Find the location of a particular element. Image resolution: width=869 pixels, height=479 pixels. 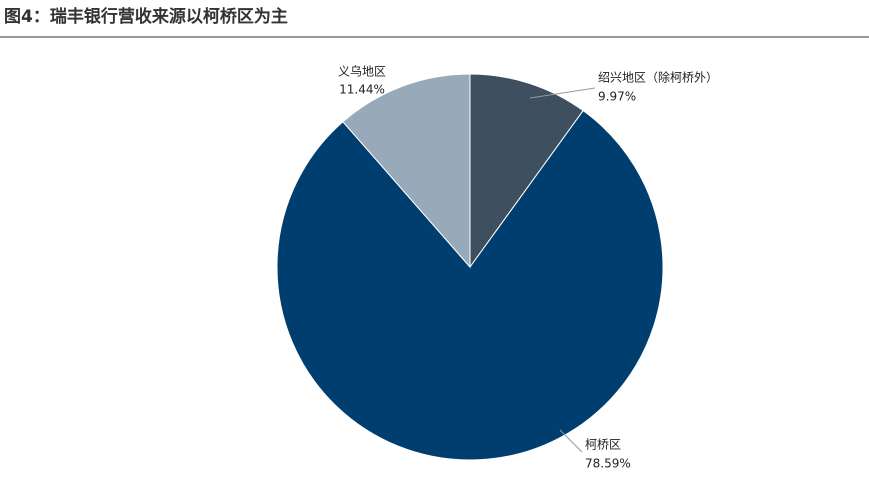

slice-label: 柯桥区 is located at coordinates (603, 445).